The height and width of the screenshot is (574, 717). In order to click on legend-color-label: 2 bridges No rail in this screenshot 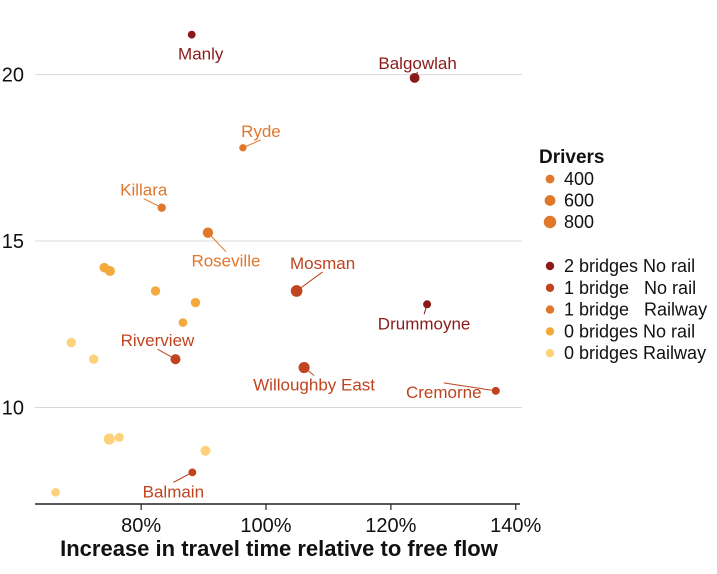, I will do `click(629, 266)`.